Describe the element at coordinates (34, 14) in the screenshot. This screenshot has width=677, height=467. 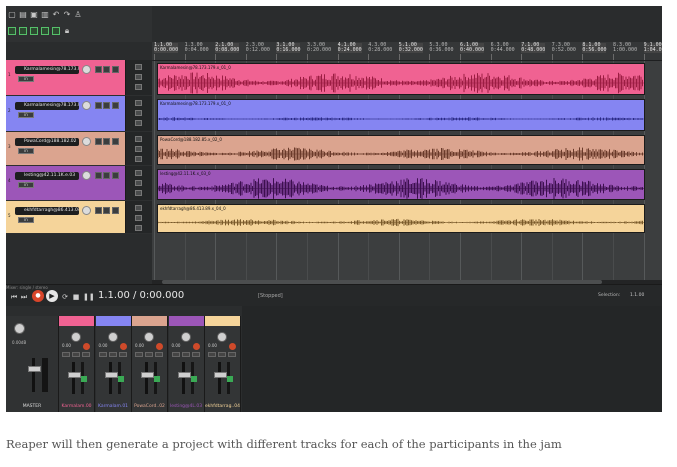
I see `save-project-icon: ▣` at that location.